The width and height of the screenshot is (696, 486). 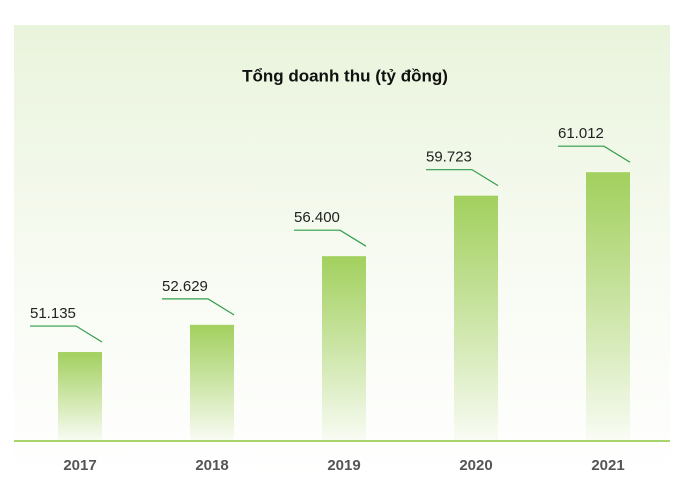 I want to click on x-tick-label: 2019, so click(x=343, y=465).